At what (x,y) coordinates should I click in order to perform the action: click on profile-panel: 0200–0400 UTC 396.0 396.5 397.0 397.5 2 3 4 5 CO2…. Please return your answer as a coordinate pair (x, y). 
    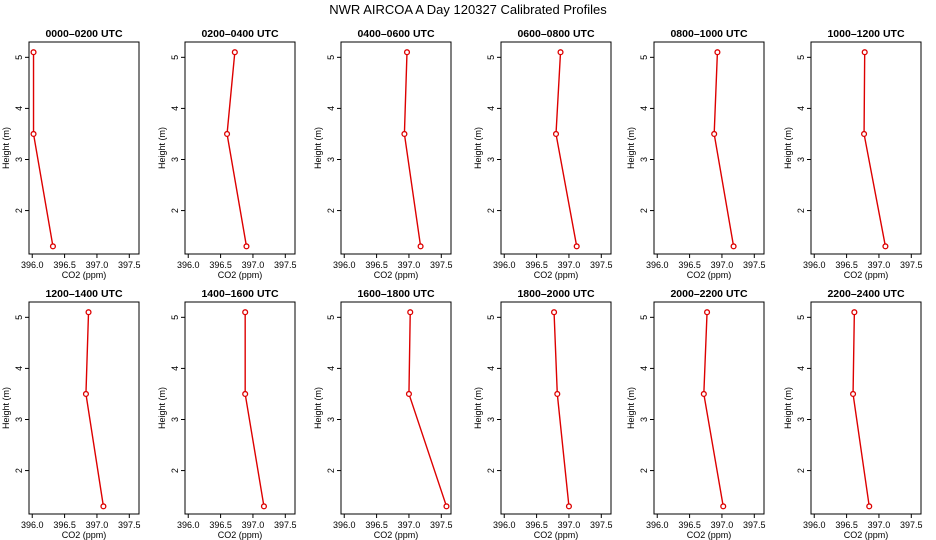
    Looking at the image, I should click on (227, 154).